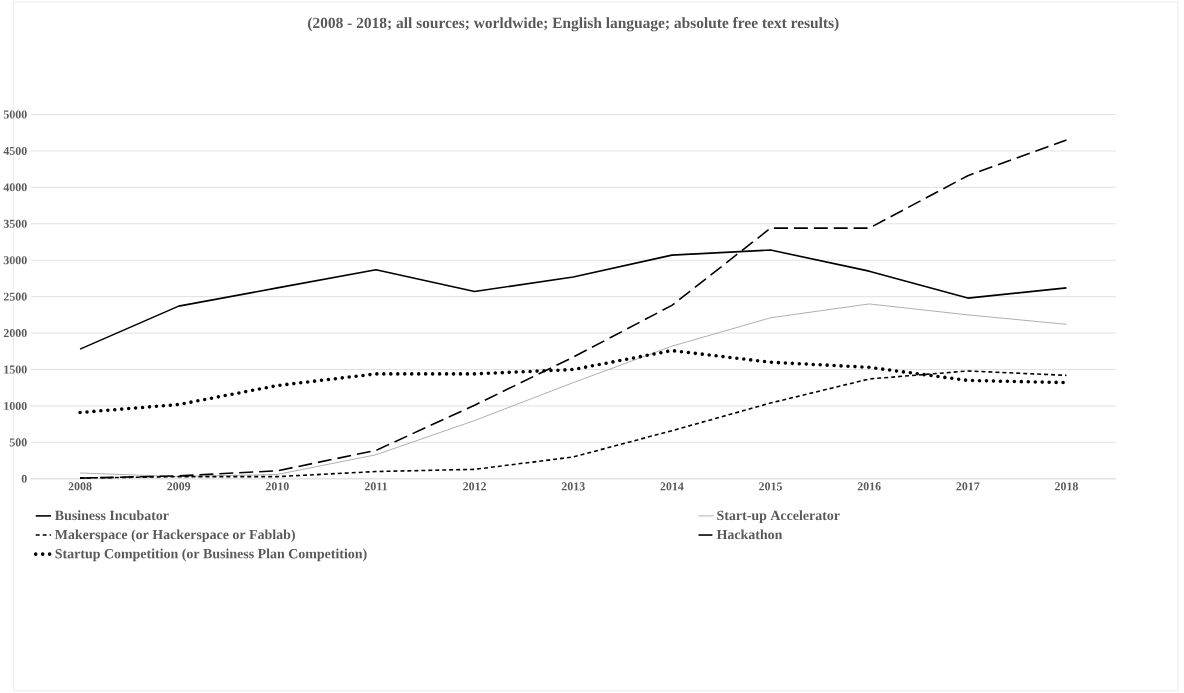 The image size is (1184, 693). I want to click on y-tick-label: 2500, so click(15, 296).